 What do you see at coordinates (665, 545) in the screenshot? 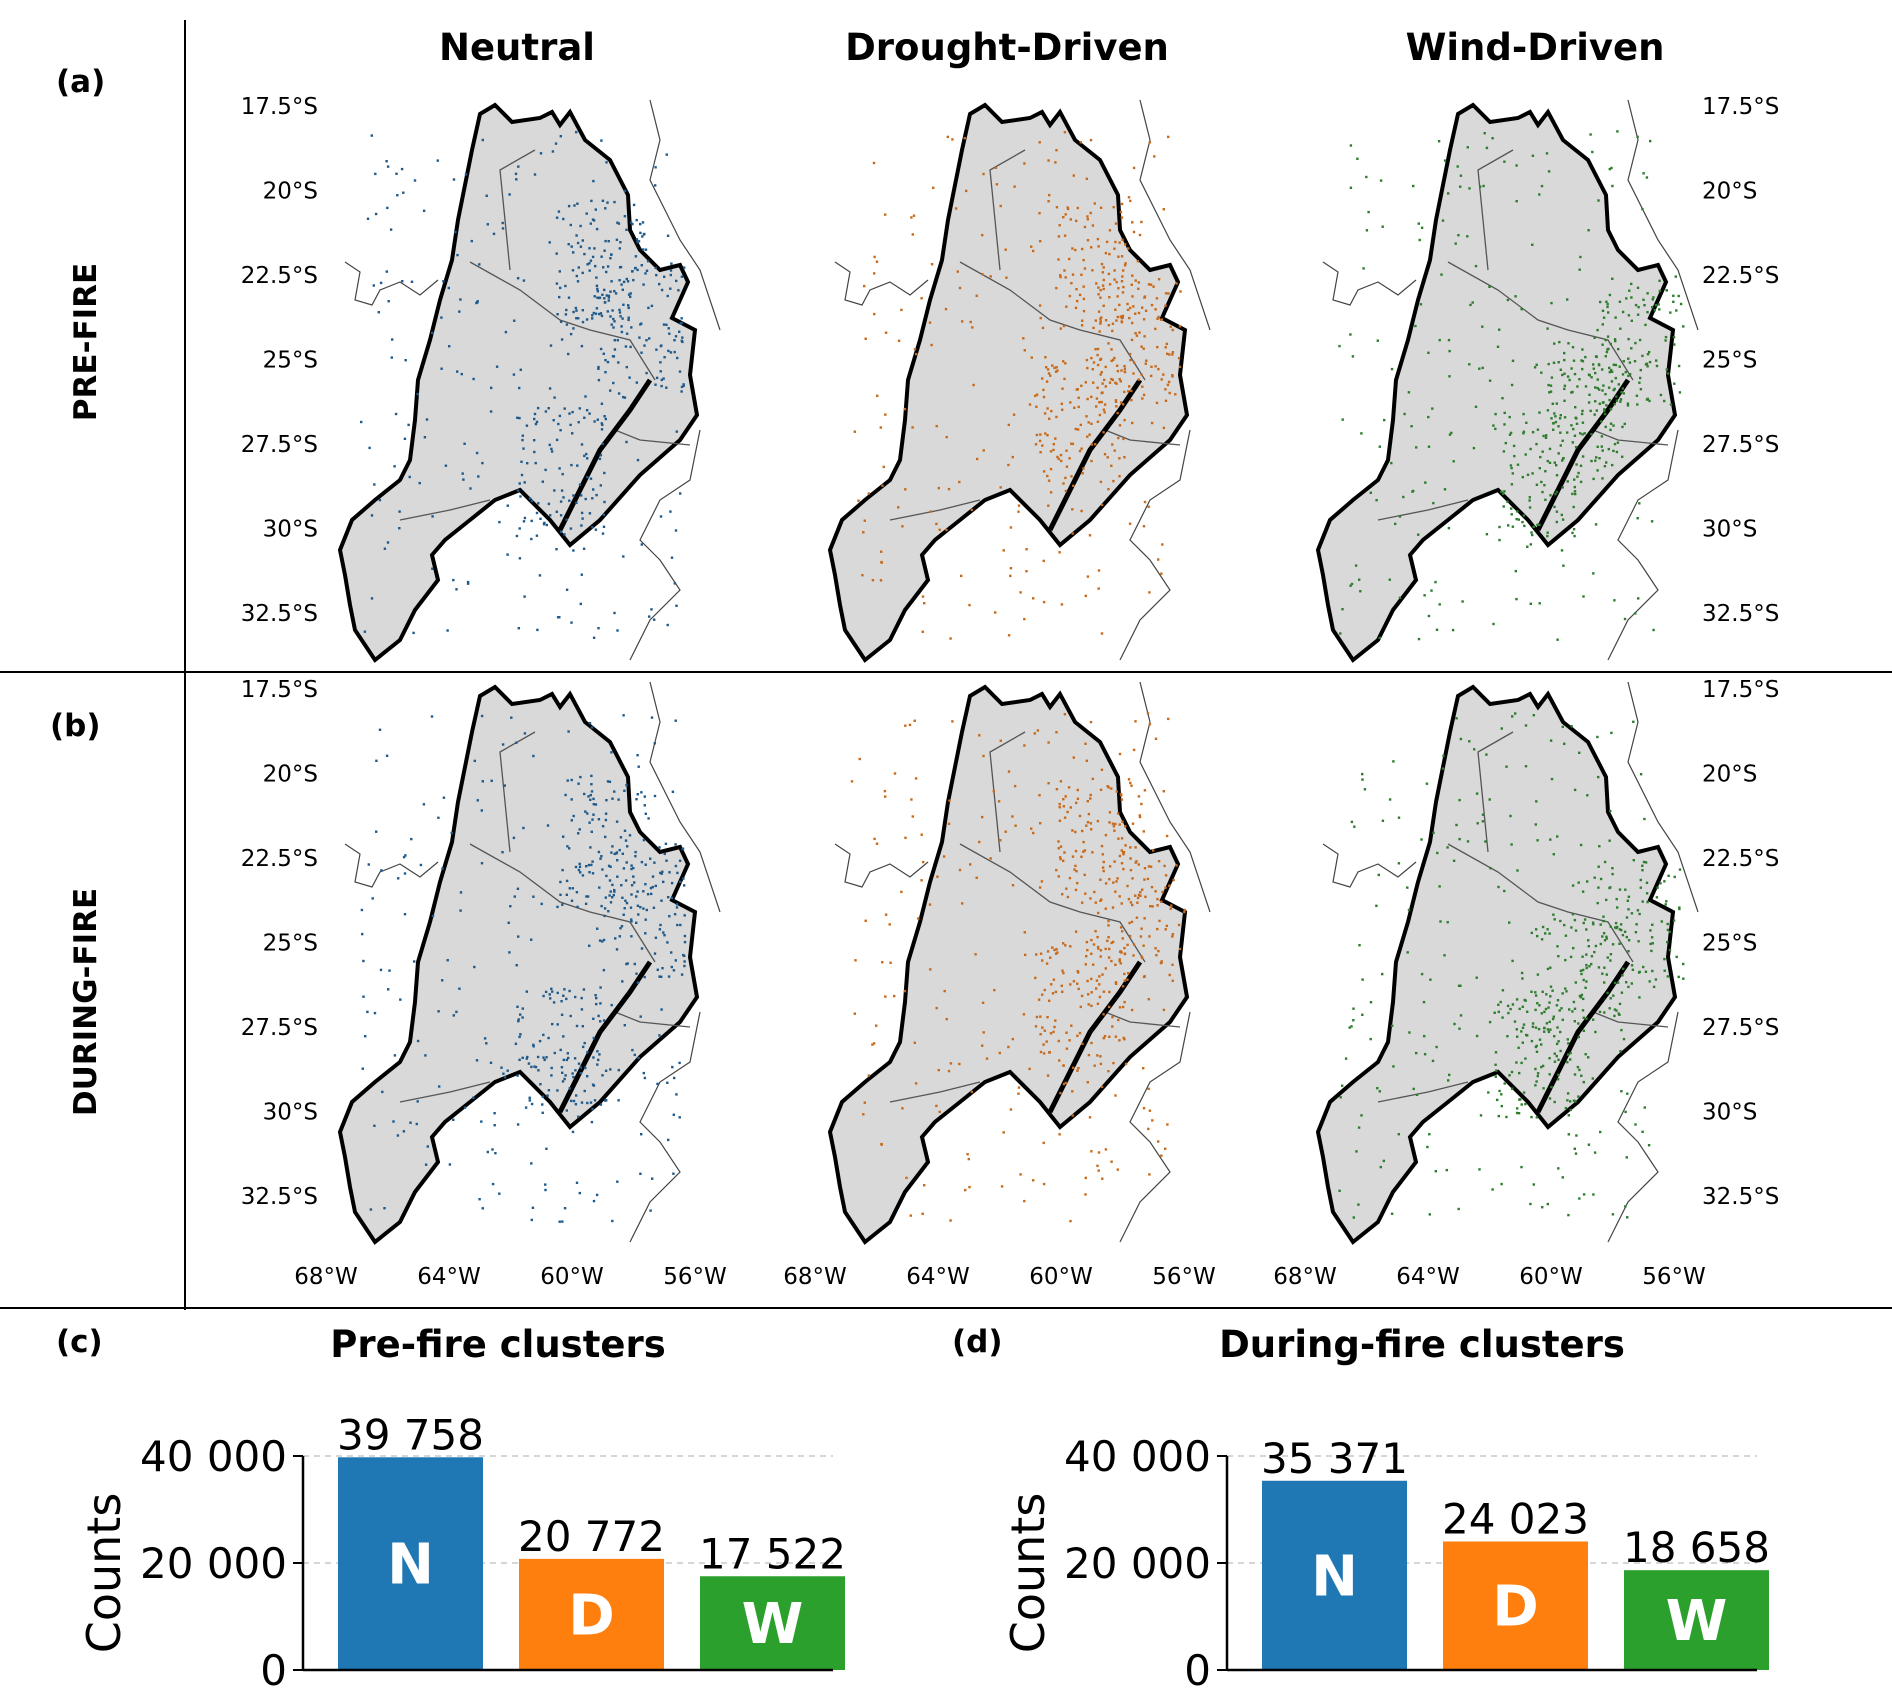
I see `country-border` at bounding box center [665, 545].